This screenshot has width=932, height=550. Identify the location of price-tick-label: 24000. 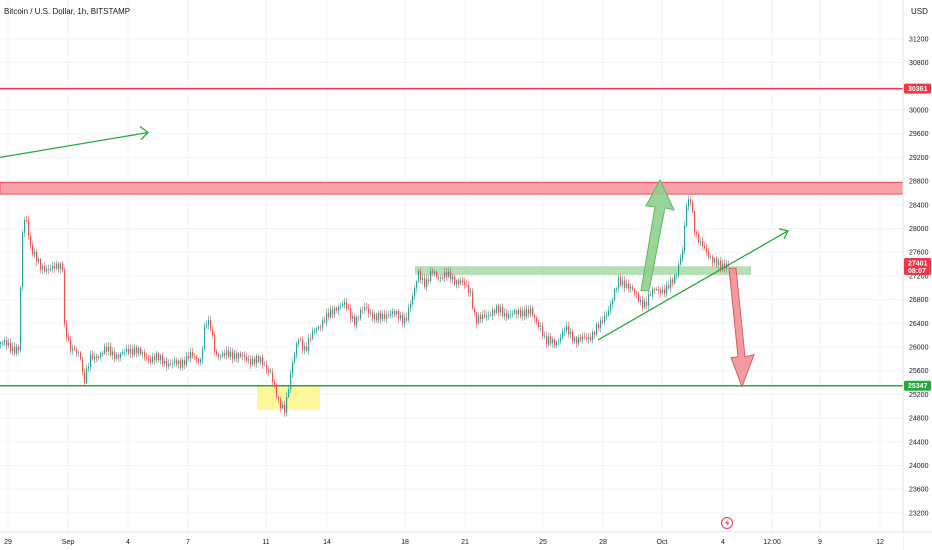
(919, 466).